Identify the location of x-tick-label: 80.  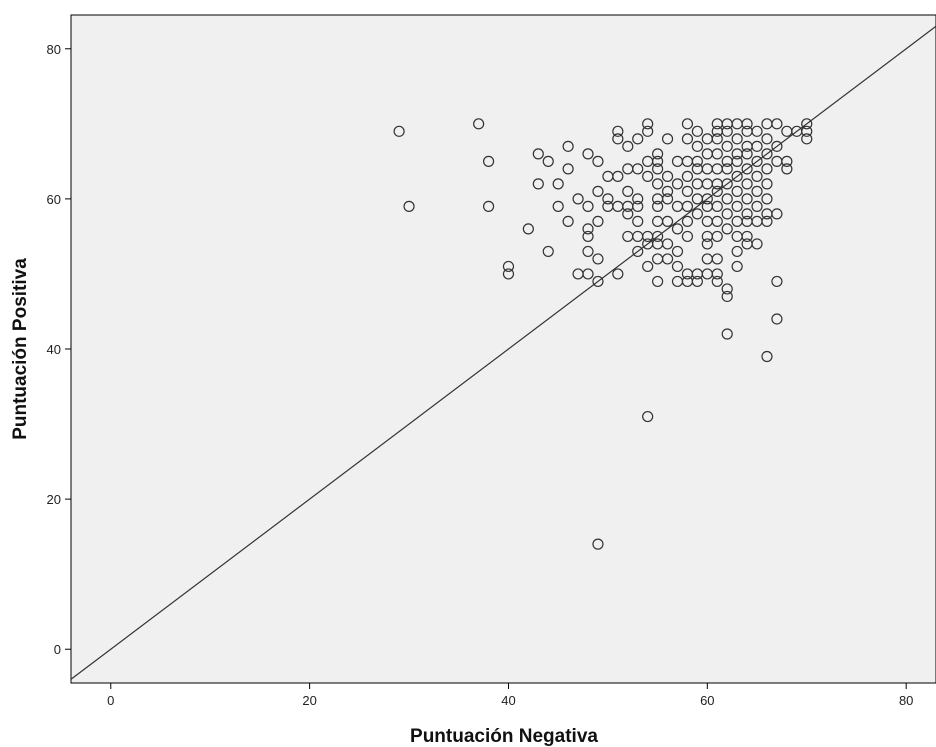
(906, 700).